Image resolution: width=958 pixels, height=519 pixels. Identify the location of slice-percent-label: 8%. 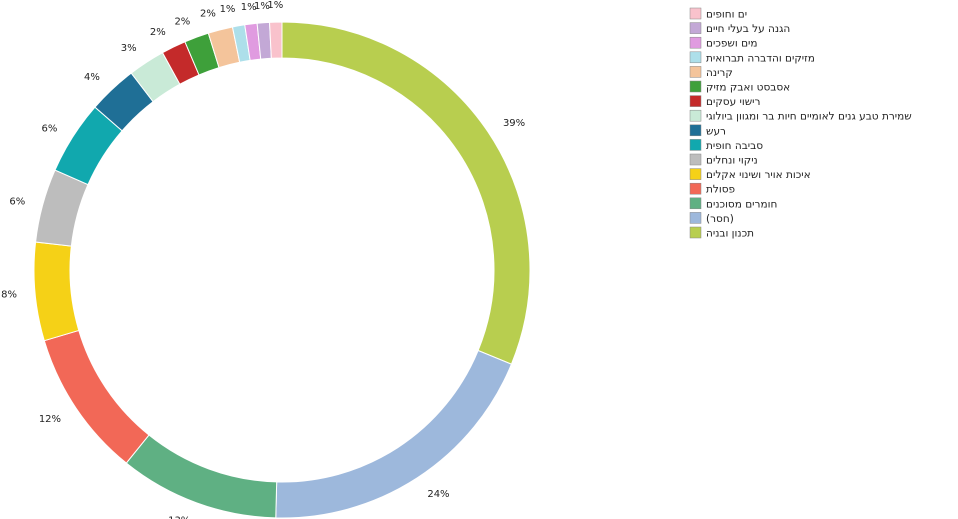
(9, 294).